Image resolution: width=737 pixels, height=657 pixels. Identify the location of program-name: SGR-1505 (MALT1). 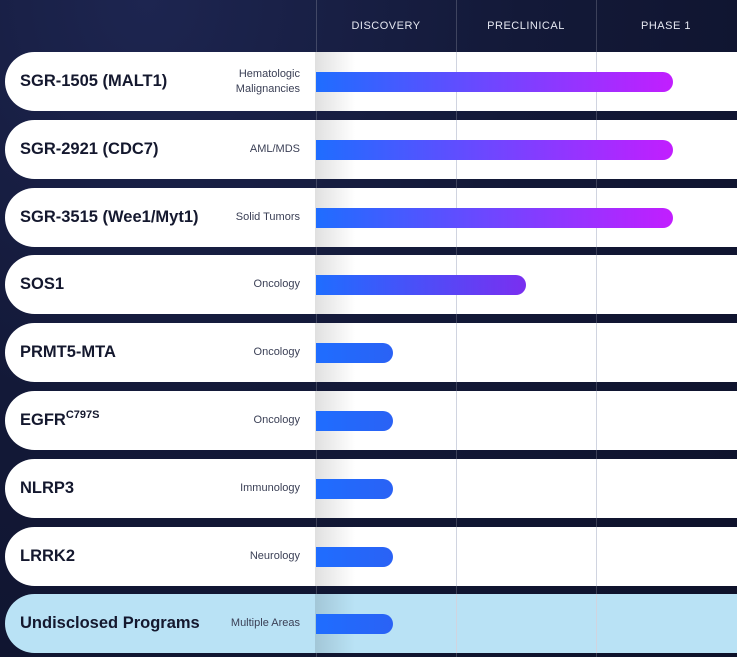
(93, 81).